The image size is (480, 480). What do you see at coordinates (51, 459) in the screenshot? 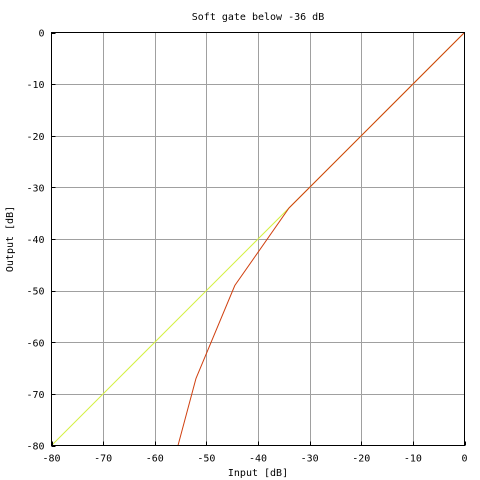
I see `x-tick-label: -80` at bounding box center [51, 459].